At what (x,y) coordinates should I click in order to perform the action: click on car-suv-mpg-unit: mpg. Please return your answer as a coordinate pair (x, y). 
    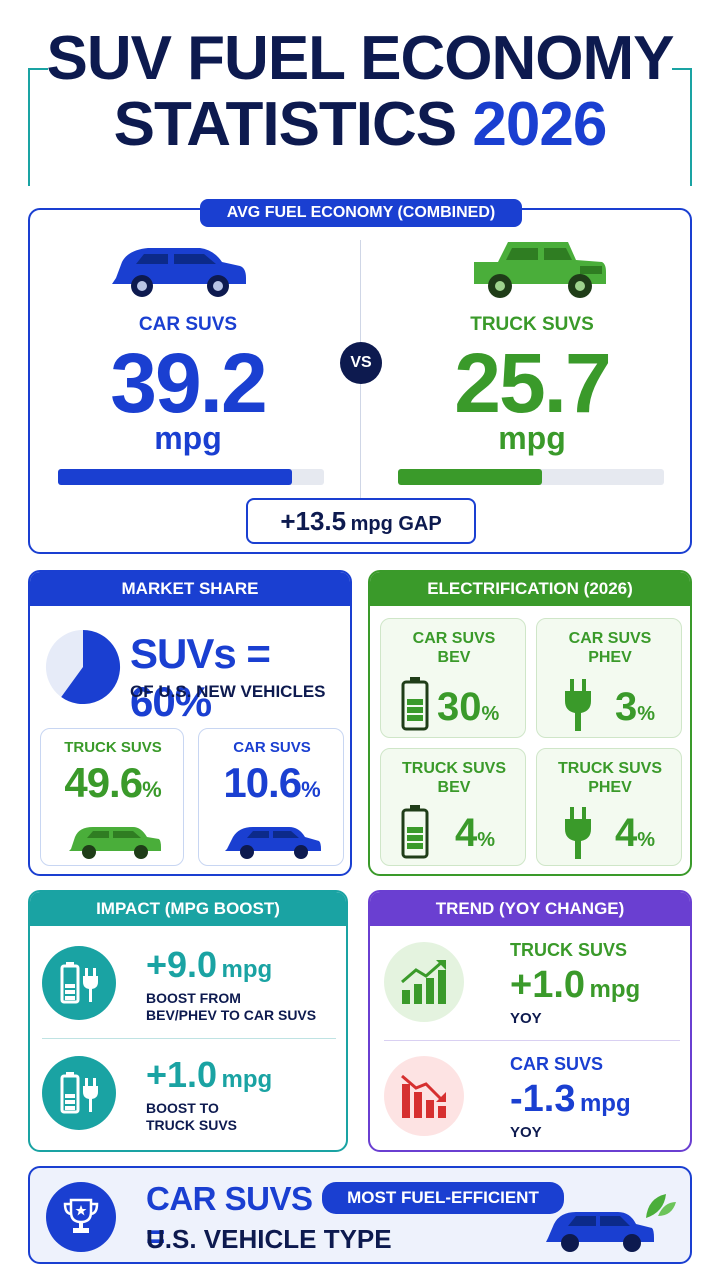
    Looking at the image, I should click on (188, 438).